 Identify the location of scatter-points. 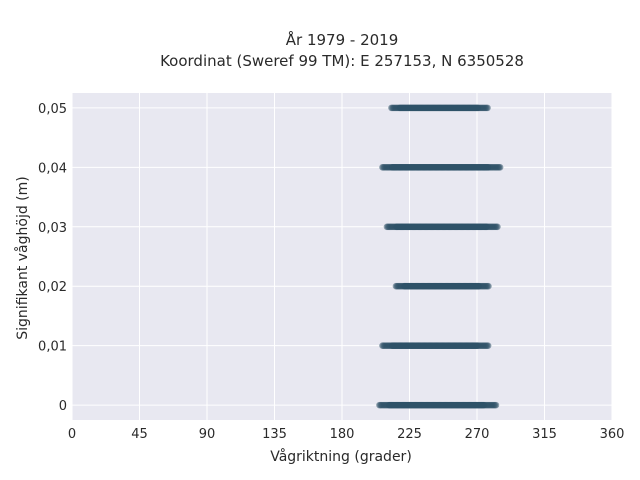
(440, 256).